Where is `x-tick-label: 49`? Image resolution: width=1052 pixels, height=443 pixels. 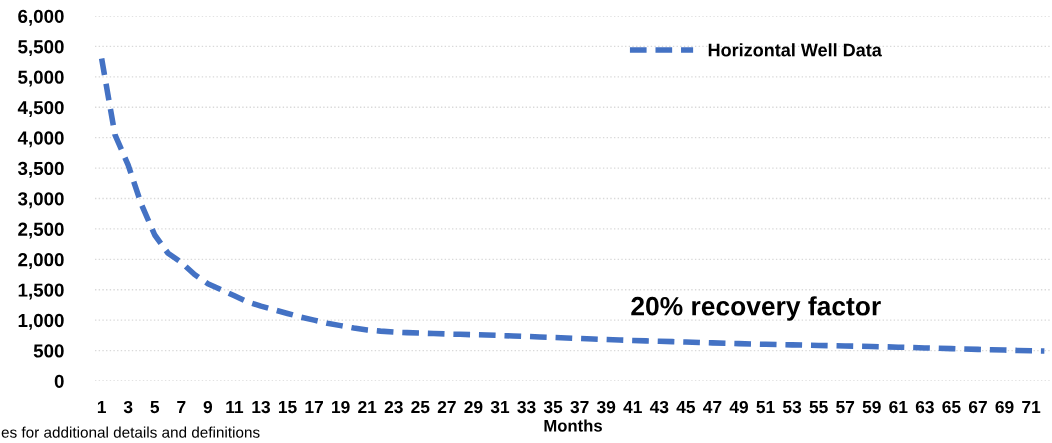
x-tick-label: 49 is located at coordinates (738, 407).